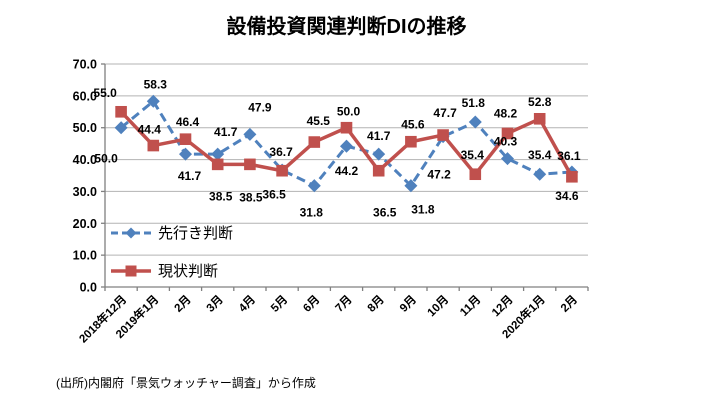  I want to click on x-tick-label: 10月, so click(438, 306).